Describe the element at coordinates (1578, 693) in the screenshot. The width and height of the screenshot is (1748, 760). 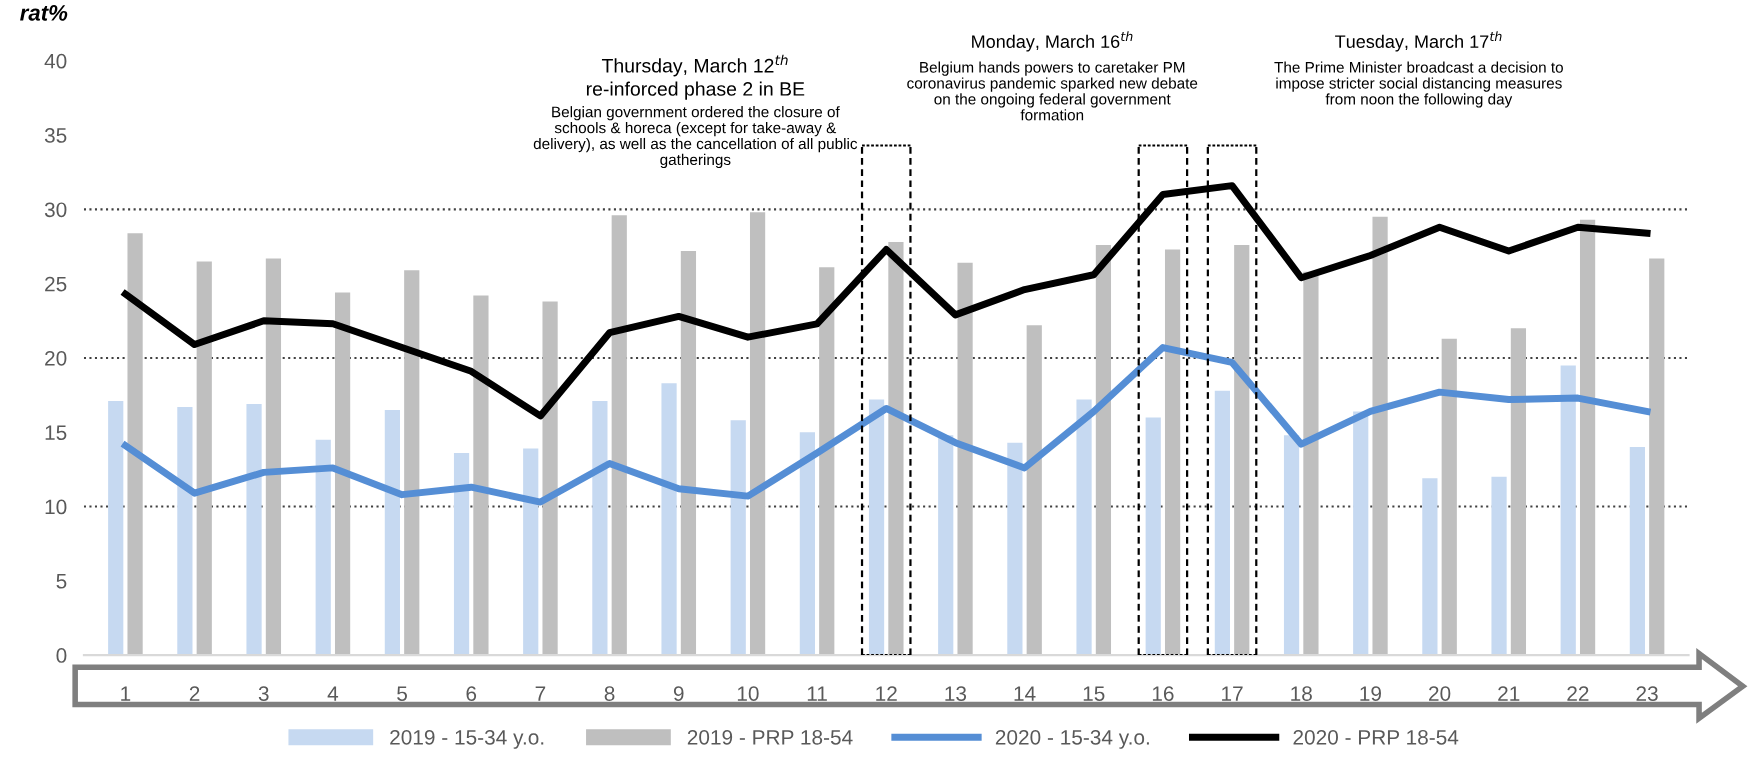
I see `x-tick-label: 22` at that location.